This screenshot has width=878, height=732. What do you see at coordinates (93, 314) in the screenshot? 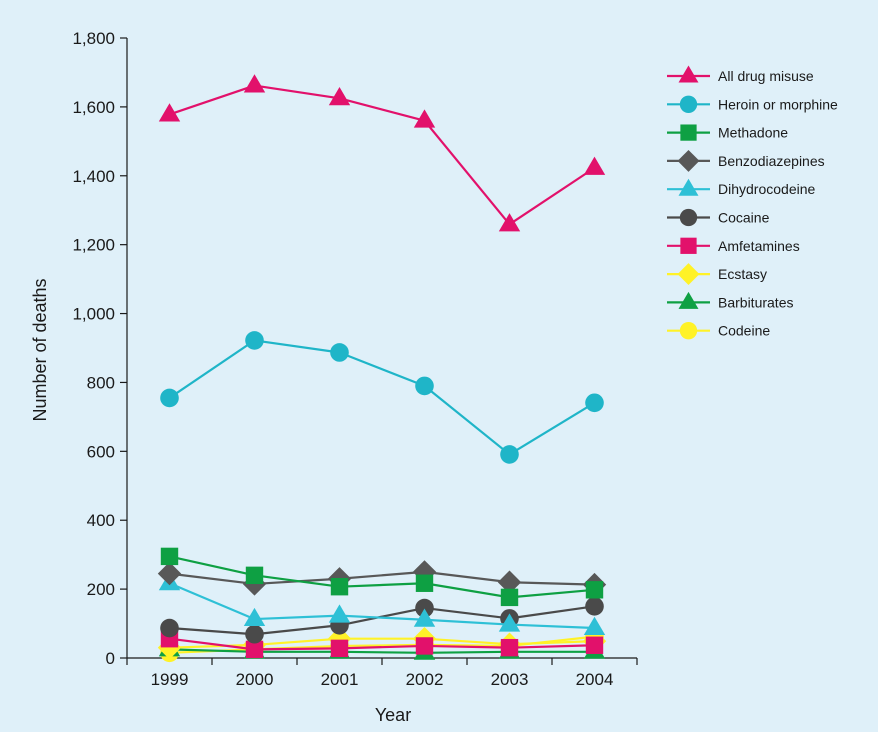
I see `y-tick-label: 1,000` at bounding box center [93, 314].